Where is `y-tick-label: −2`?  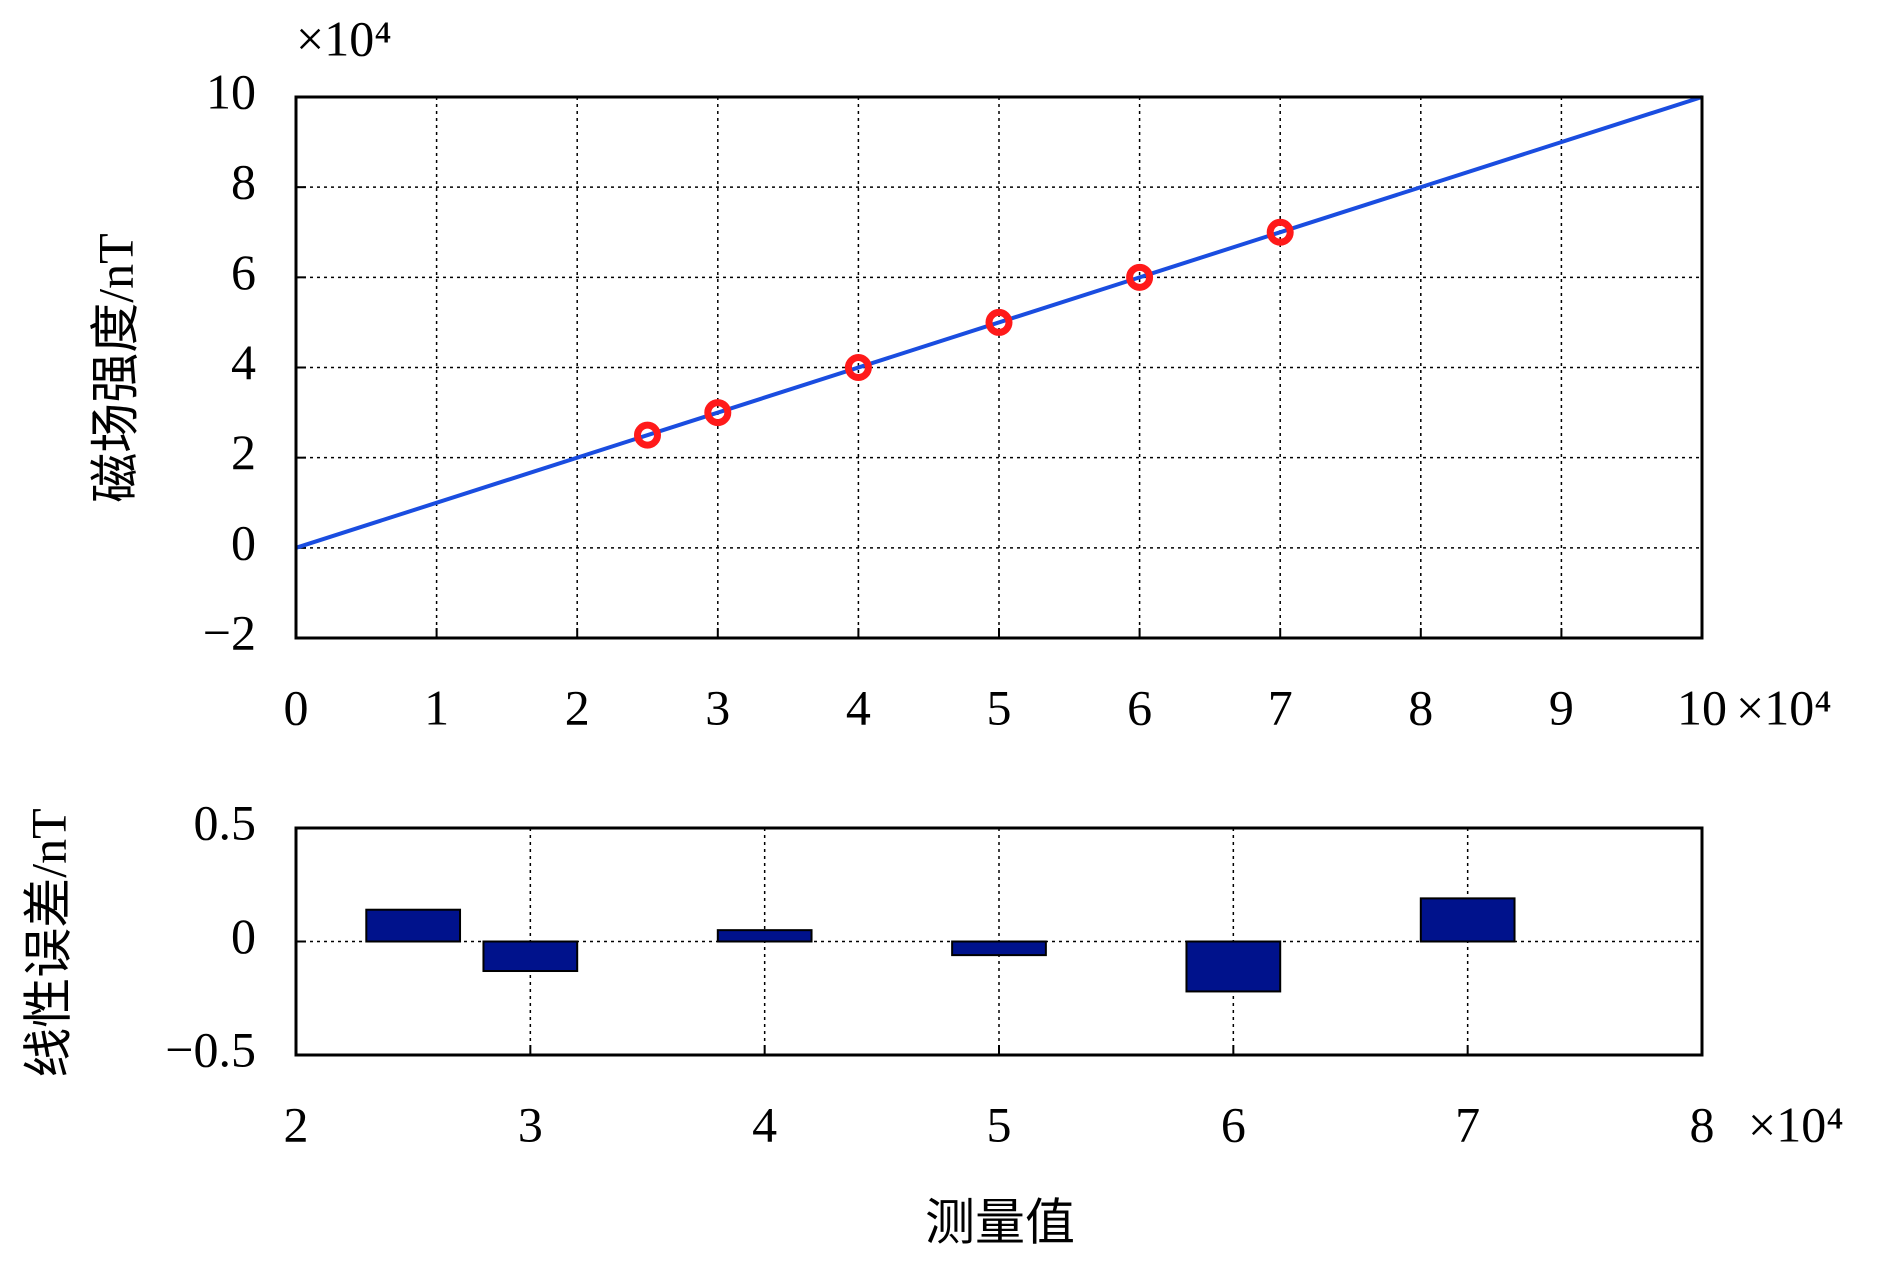 y-tick-label: −2 is located at coordinates (229, 632).